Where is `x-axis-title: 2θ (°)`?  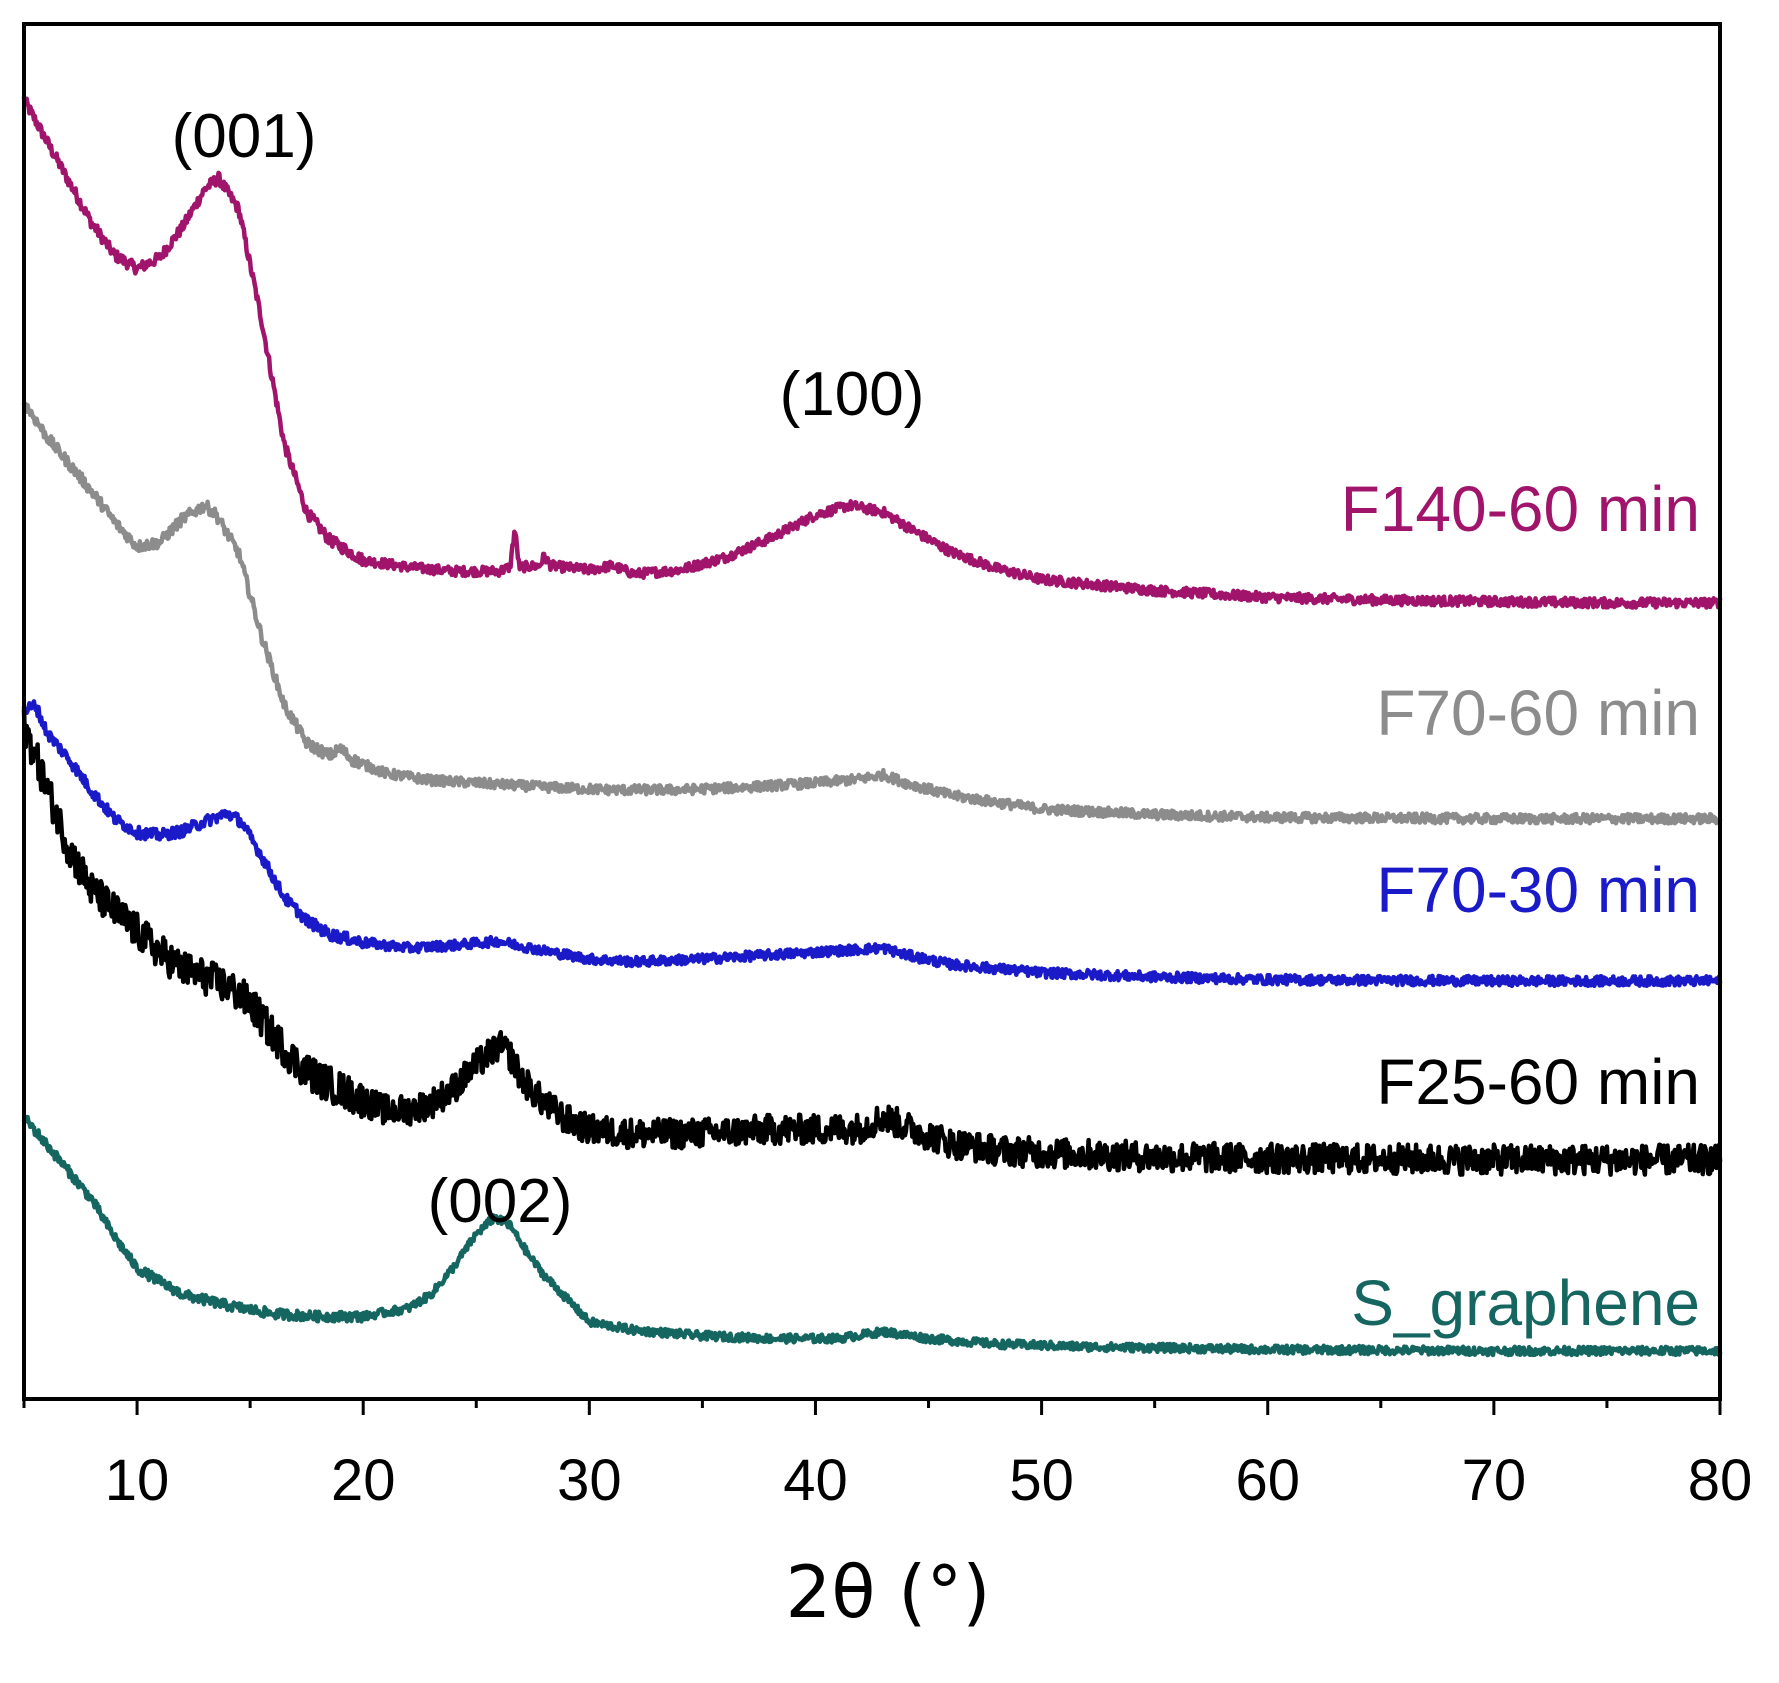 x-axis-title: 2θ (°) is located at coordinates (888, 1592).